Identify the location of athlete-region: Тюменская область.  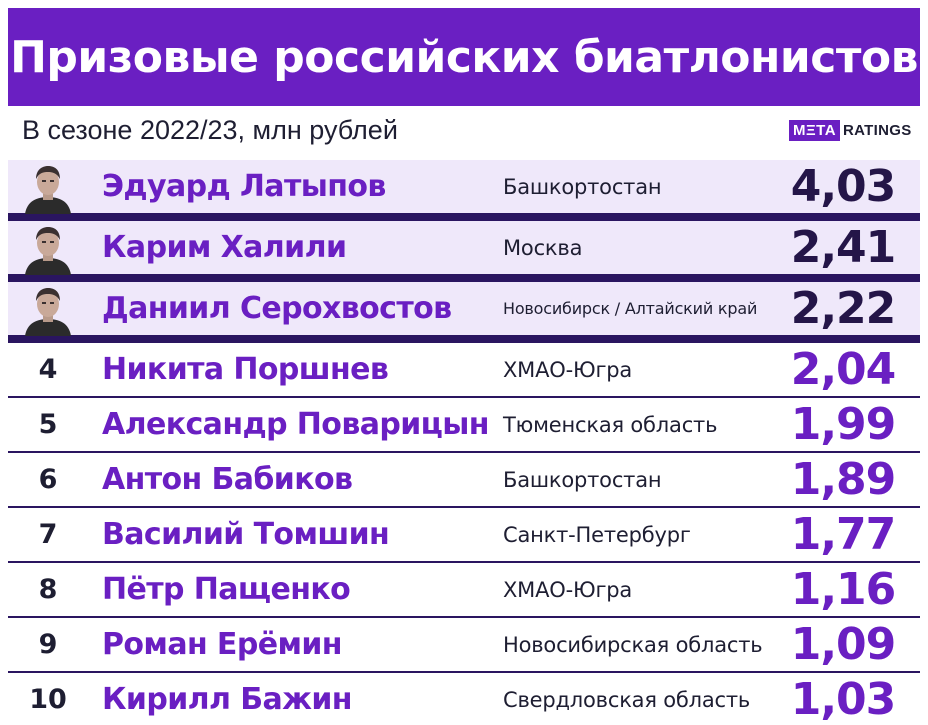
(610, 424).